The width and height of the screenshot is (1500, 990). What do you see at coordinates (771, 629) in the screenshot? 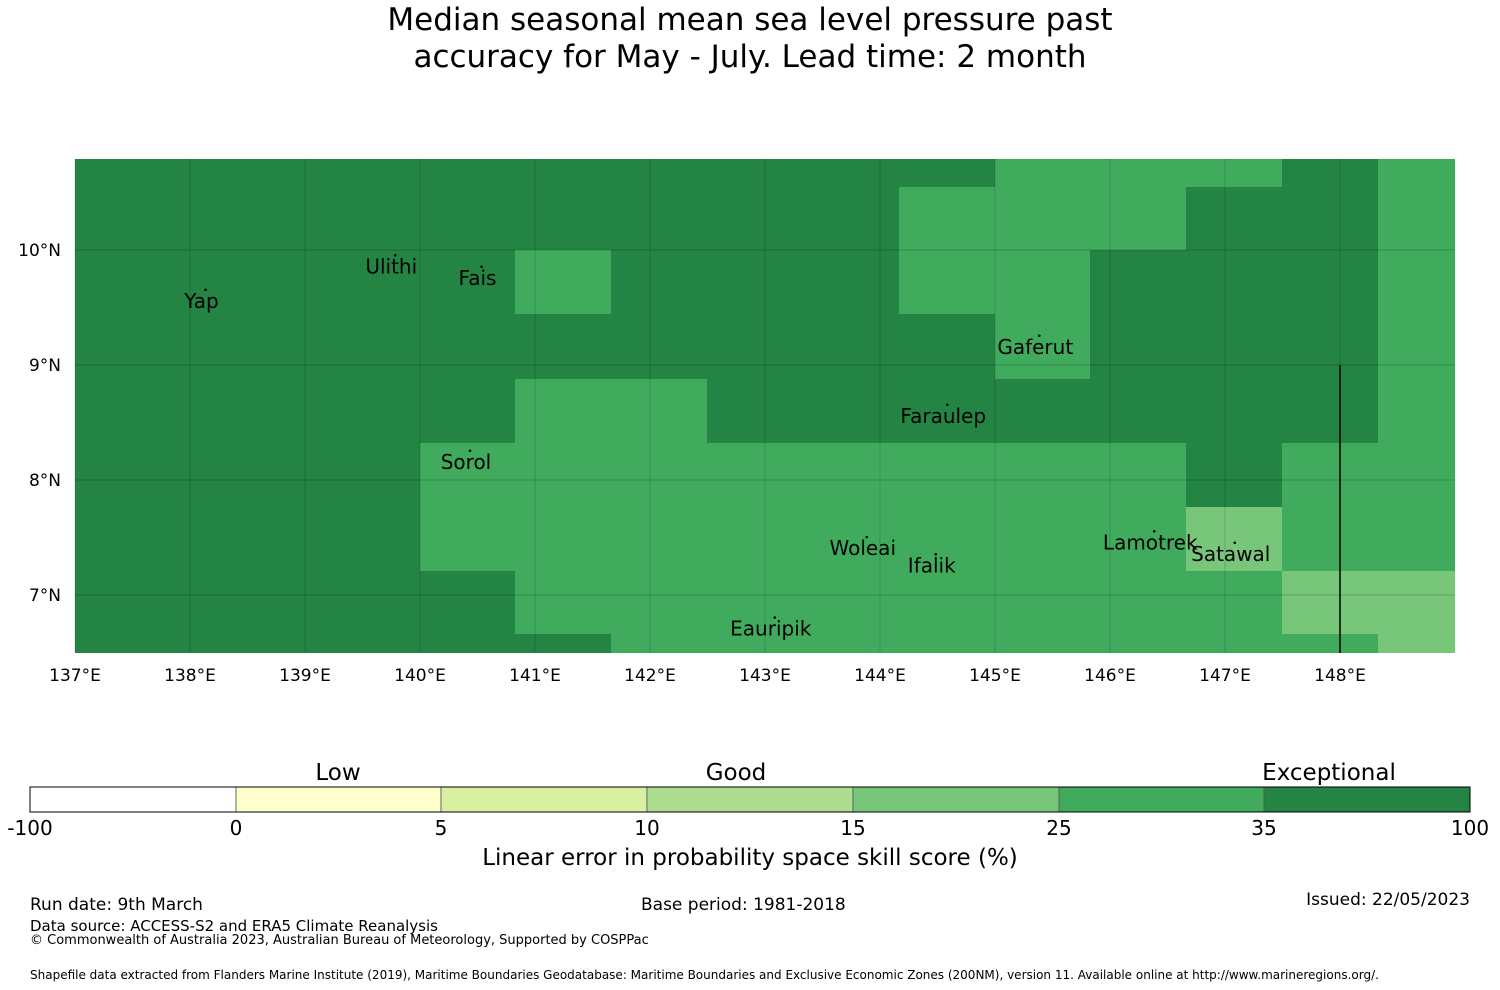
I see `island-label: Eauripik` at bounding box center [771, 629].